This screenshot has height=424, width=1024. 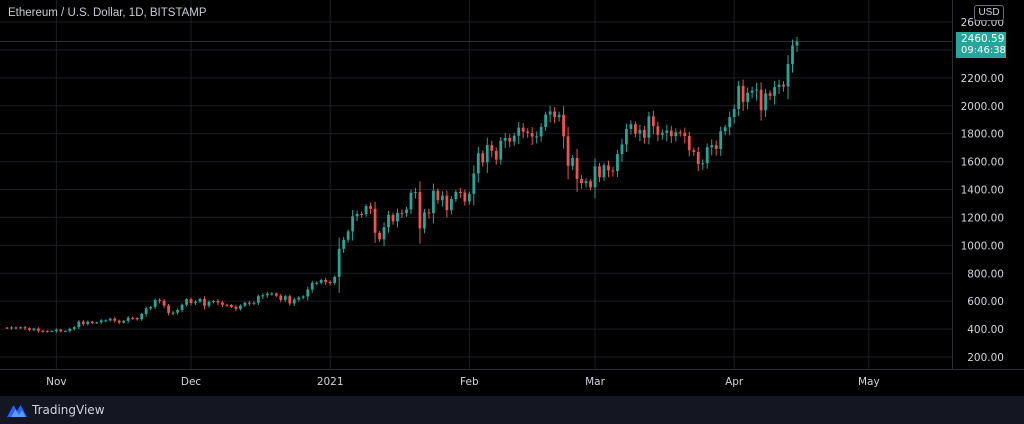 I want to click on x-tick-label: Mar, so click(x=595, y=382).